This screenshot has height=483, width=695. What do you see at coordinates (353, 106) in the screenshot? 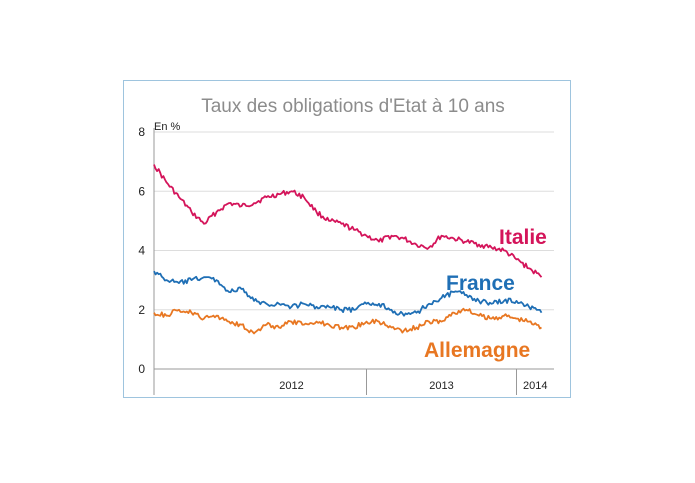
I see `chart-title: Taux des obligations d'Etat à 10 ans` at bounding box center [353, 106].